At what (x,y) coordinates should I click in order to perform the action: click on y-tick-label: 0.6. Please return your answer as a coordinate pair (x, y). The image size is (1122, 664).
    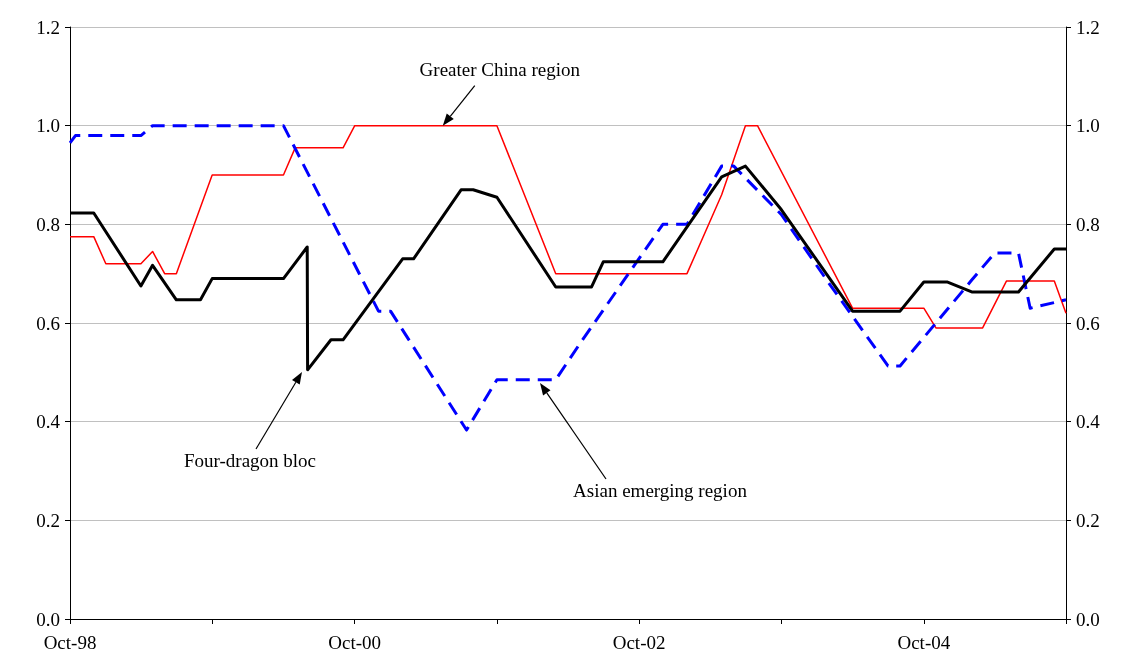
    Looking at the image, I should click on (48, 323).